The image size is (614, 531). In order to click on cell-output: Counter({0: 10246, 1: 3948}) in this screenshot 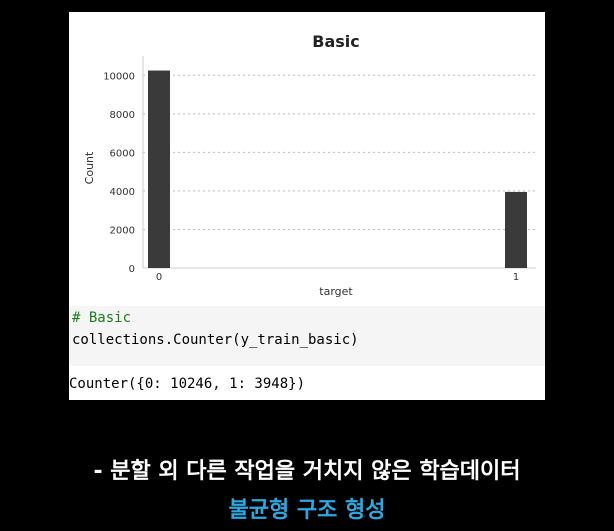, I will do `click(187, 384)`.